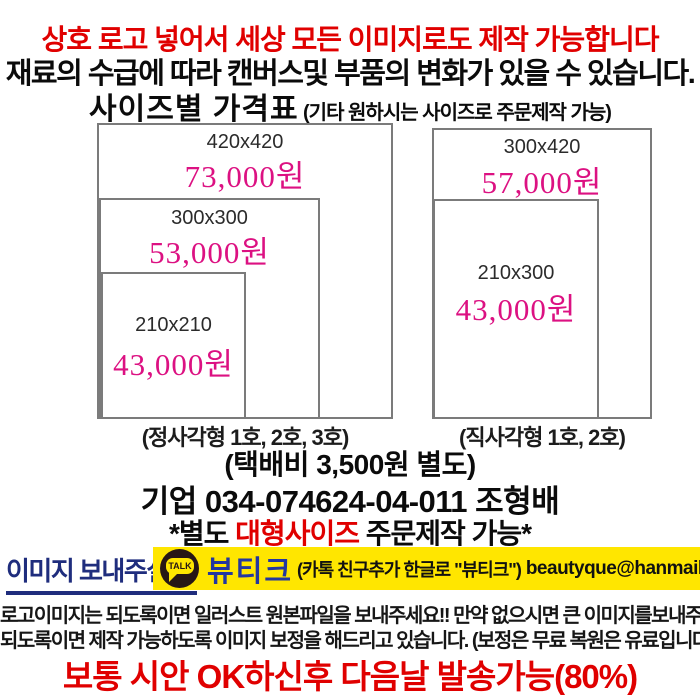 The image size is (700, 700). I want to click on size-label: 300x420, so click(542, 147).